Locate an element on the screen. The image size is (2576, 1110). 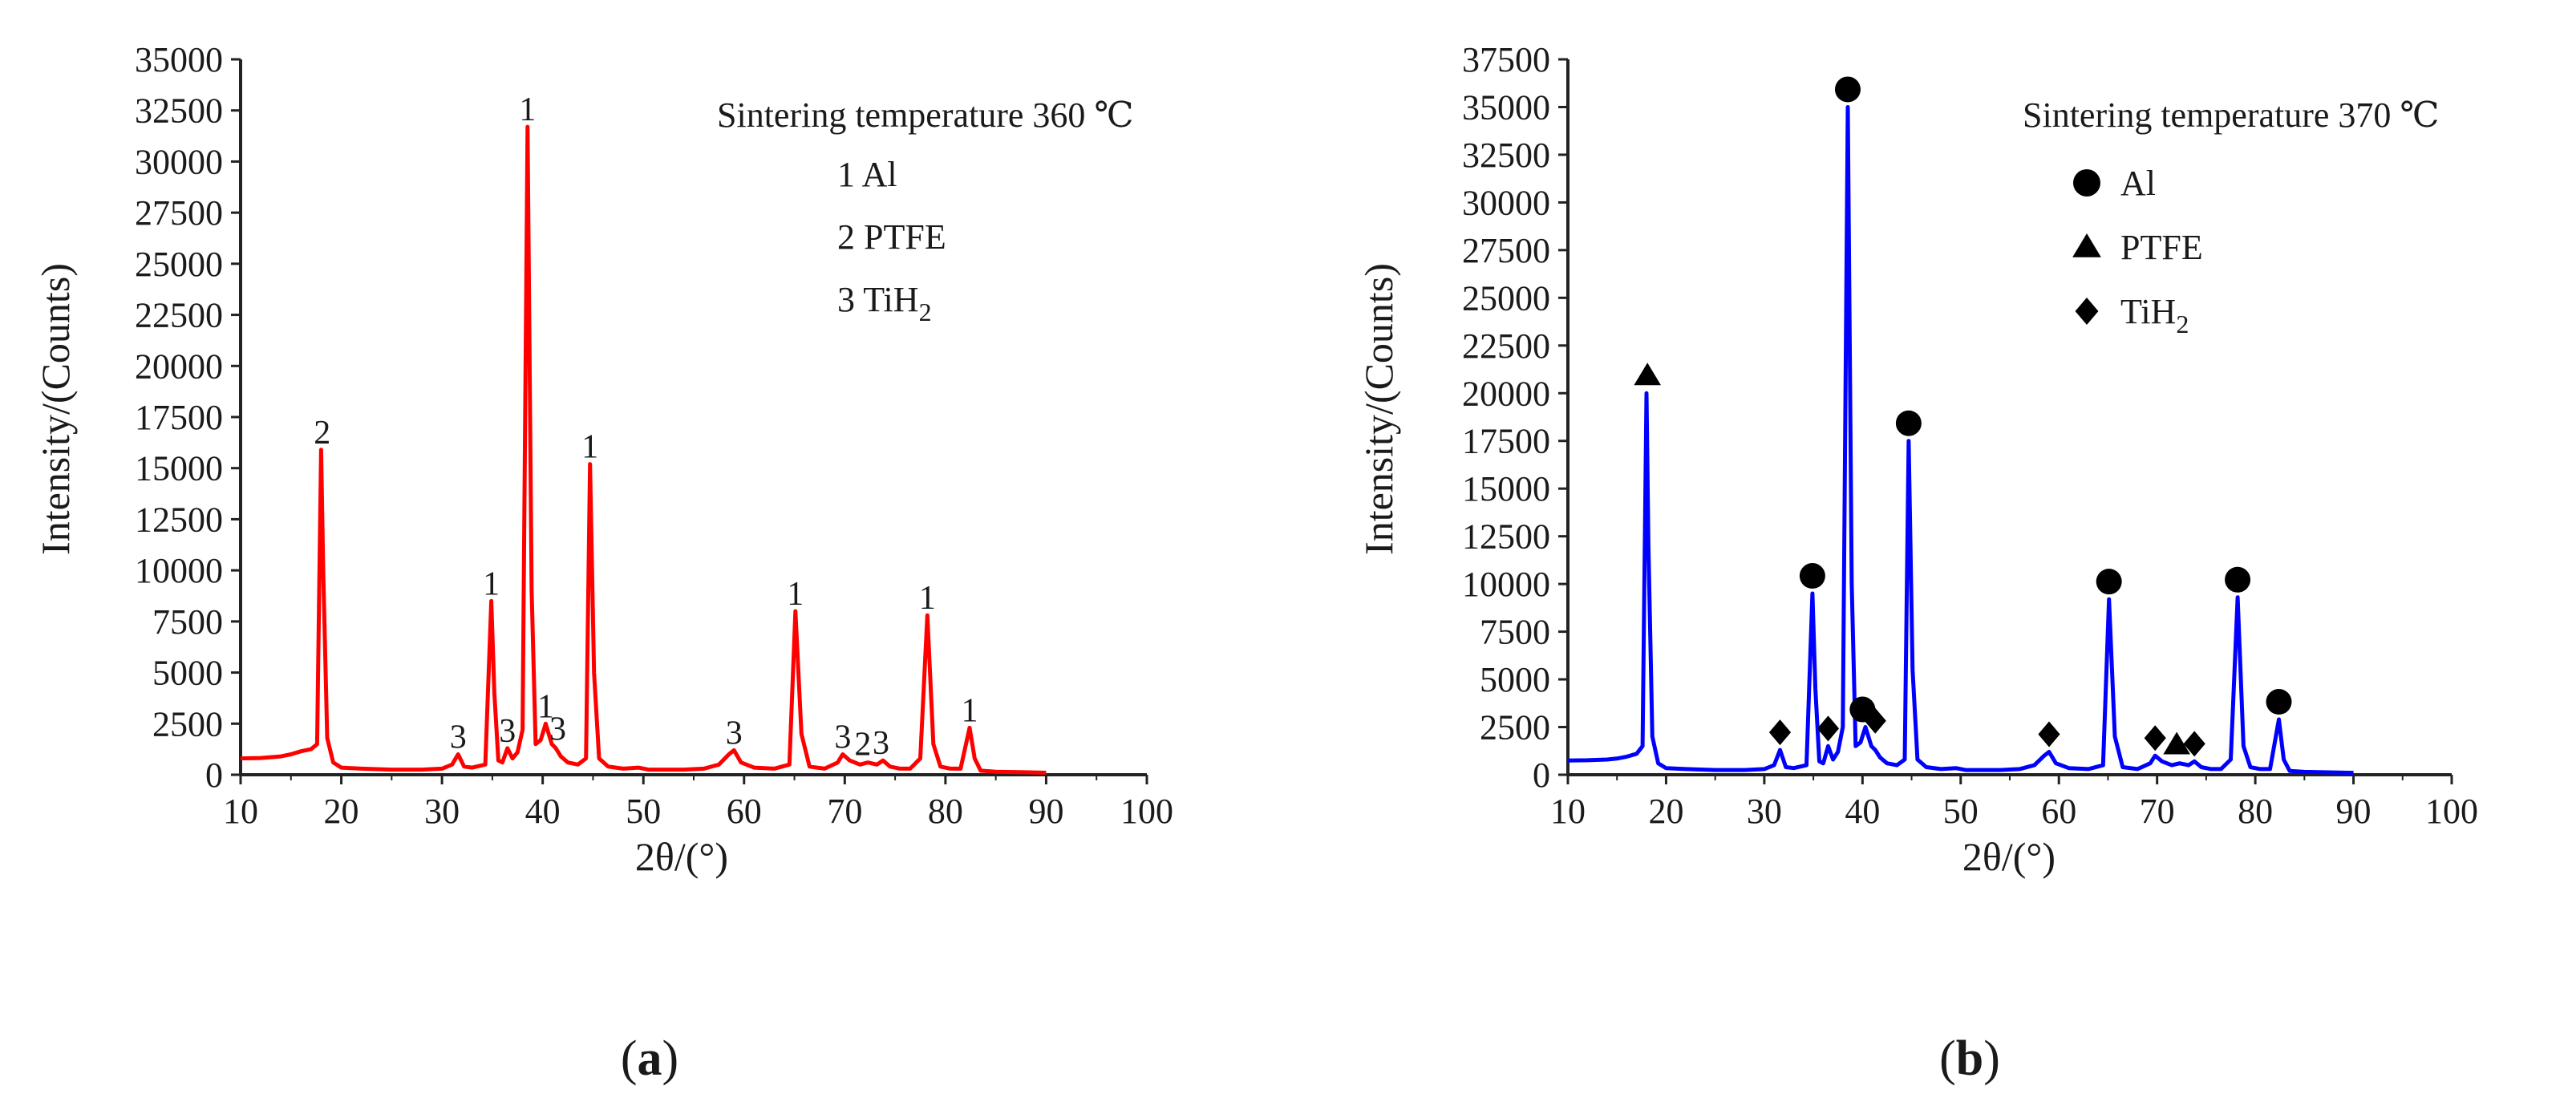
chart-b-y-tick-label: 10000 is located at coordinates (1506, 584).